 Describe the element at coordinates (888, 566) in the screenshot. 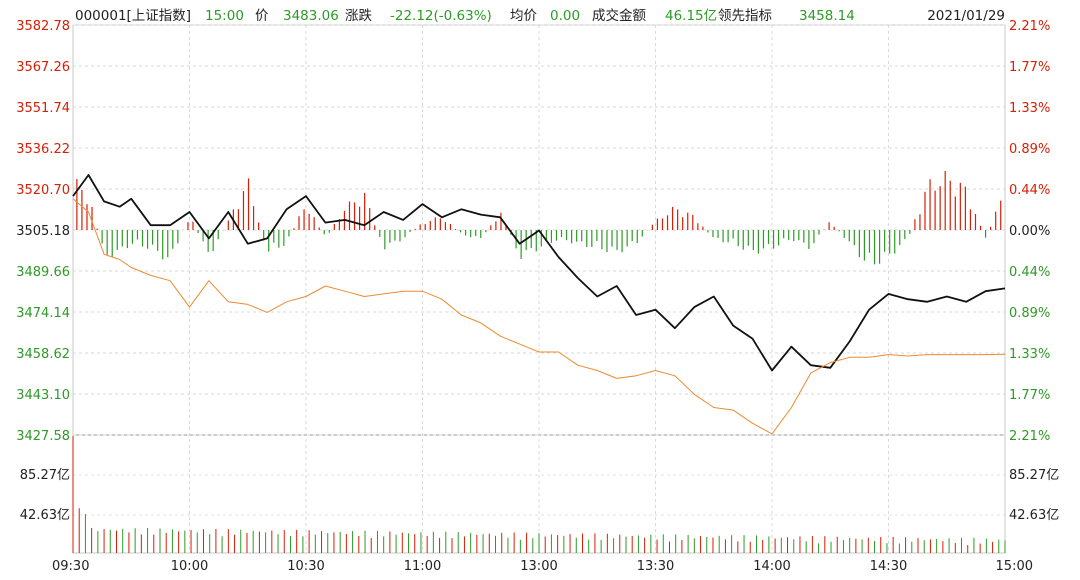

I see `time-label: 14:30` at that location.